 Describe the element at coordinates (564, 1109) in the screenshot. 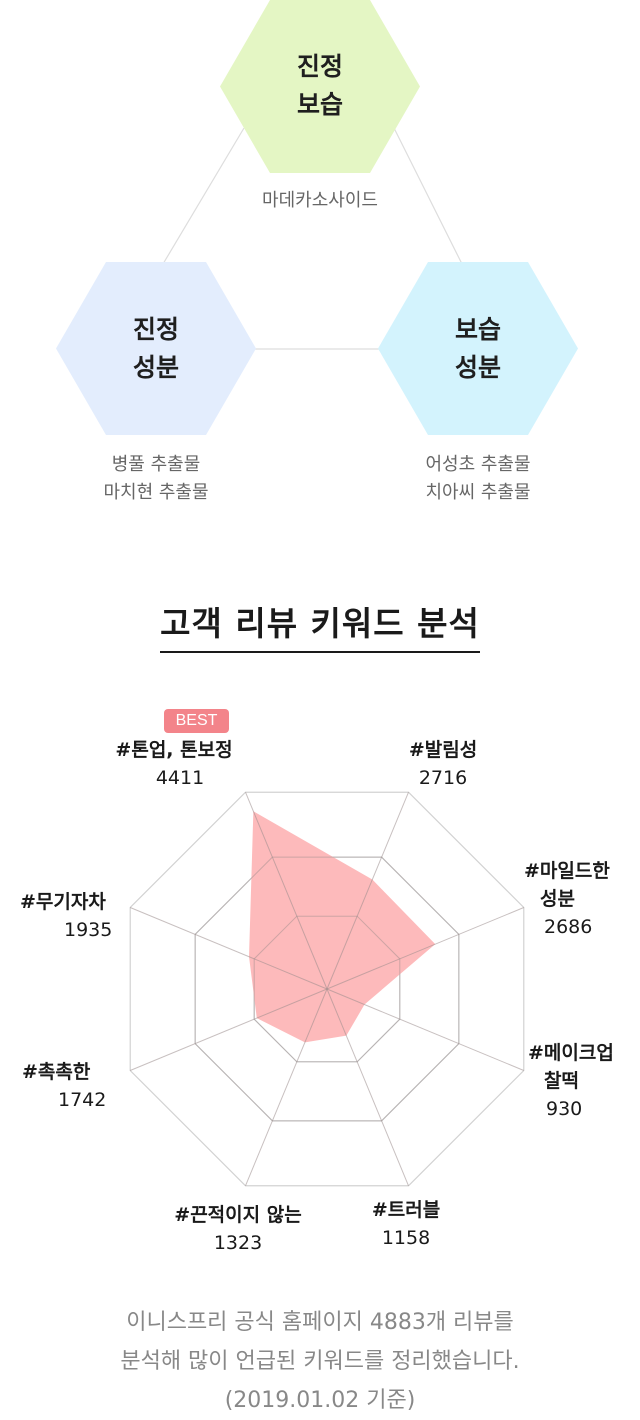

I see `keyword-count: 930` at that location.